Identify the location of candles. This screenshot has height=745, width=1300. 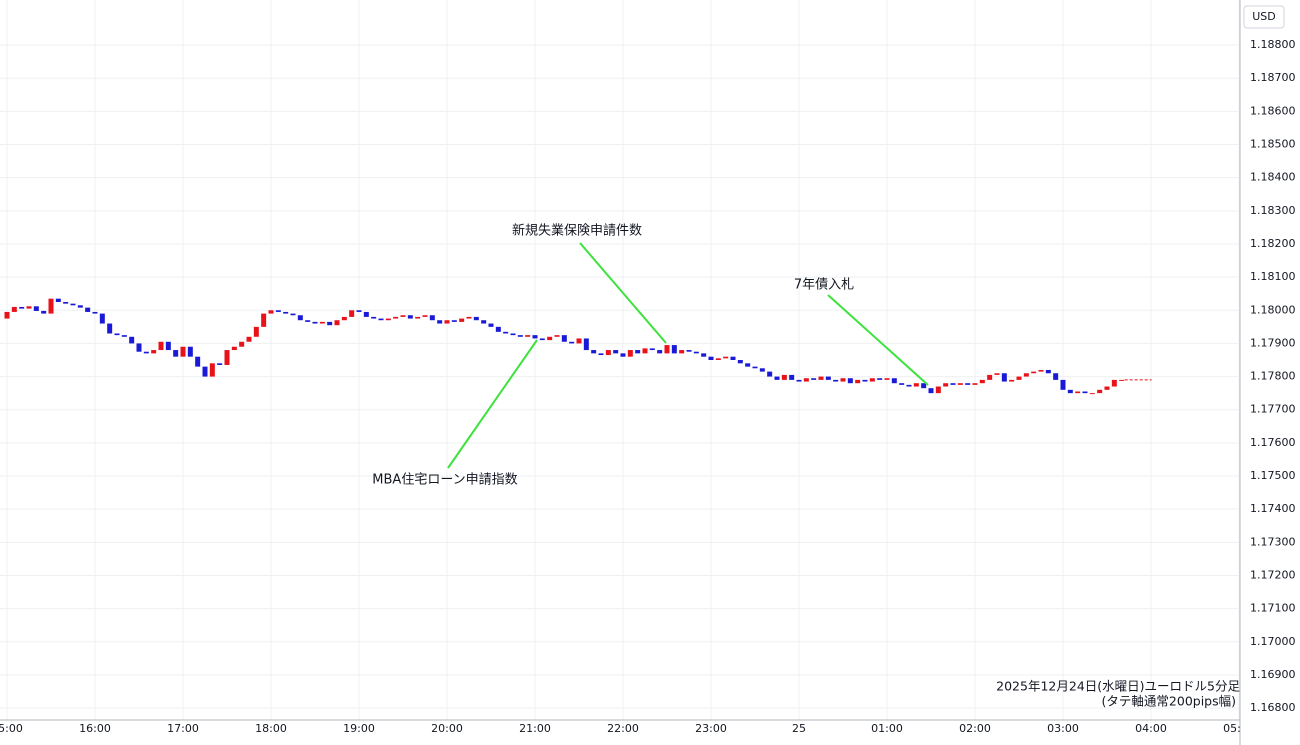
(578, 346).